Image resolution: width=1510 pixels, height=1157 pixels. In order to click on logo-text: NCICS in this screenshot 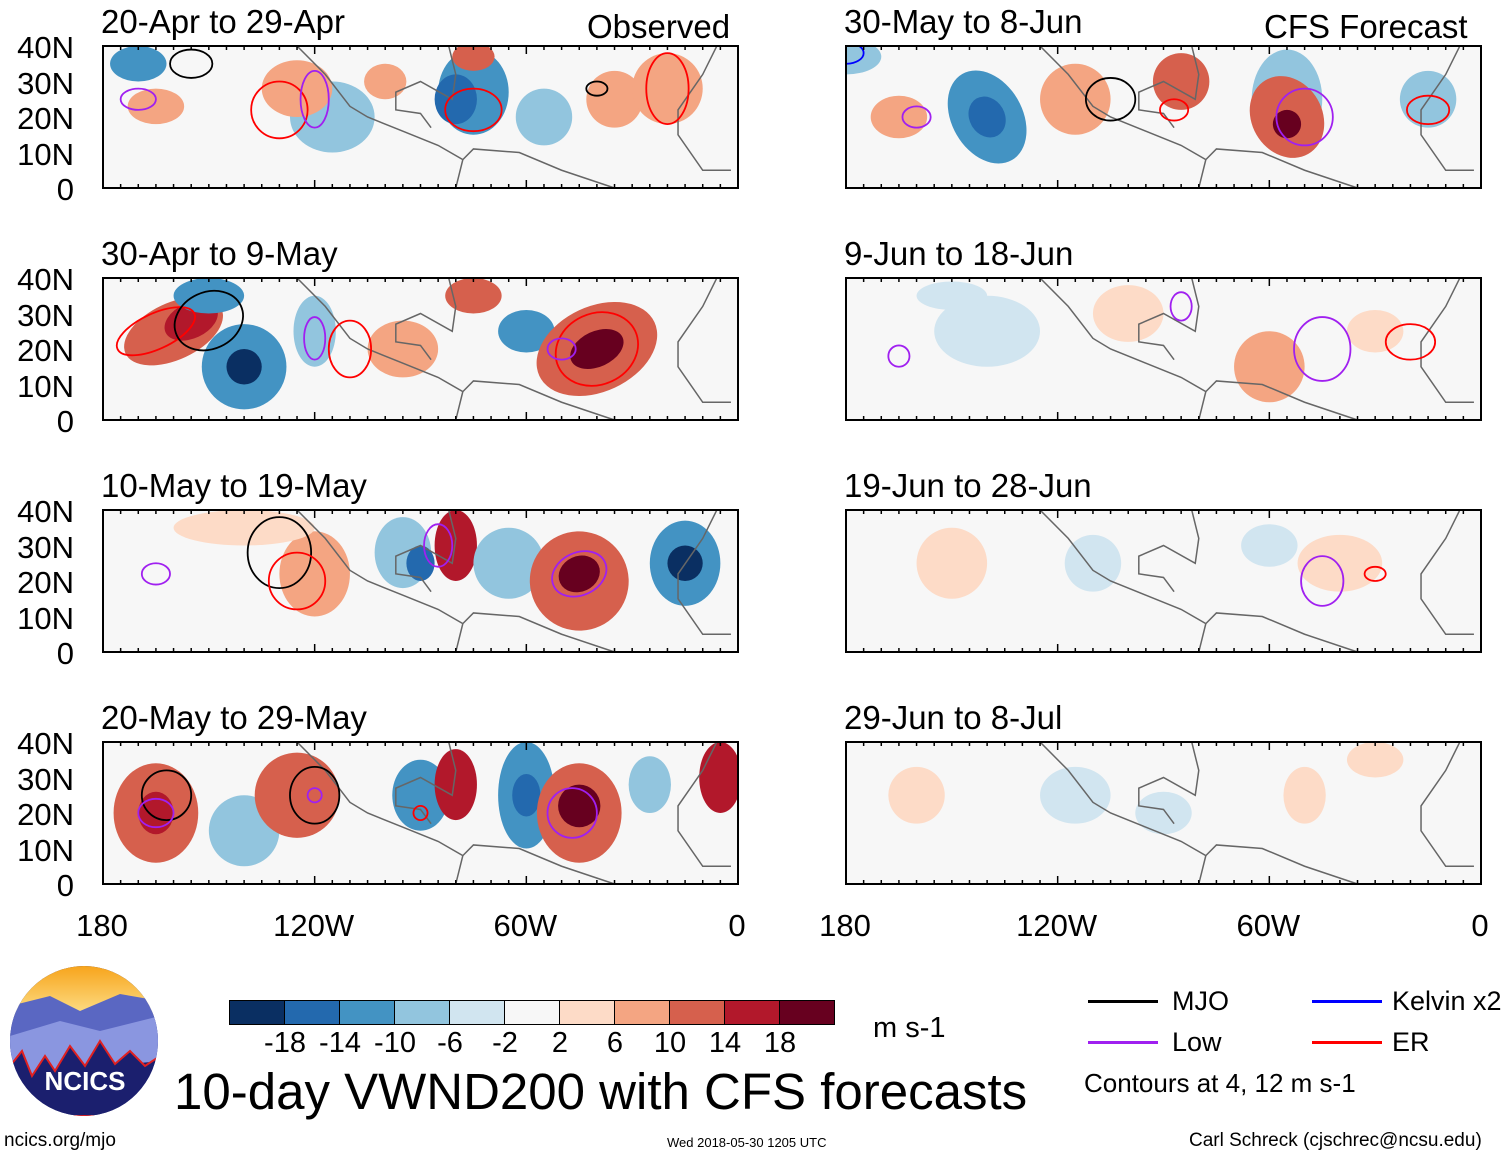, I will do `click(85, 1081)`.